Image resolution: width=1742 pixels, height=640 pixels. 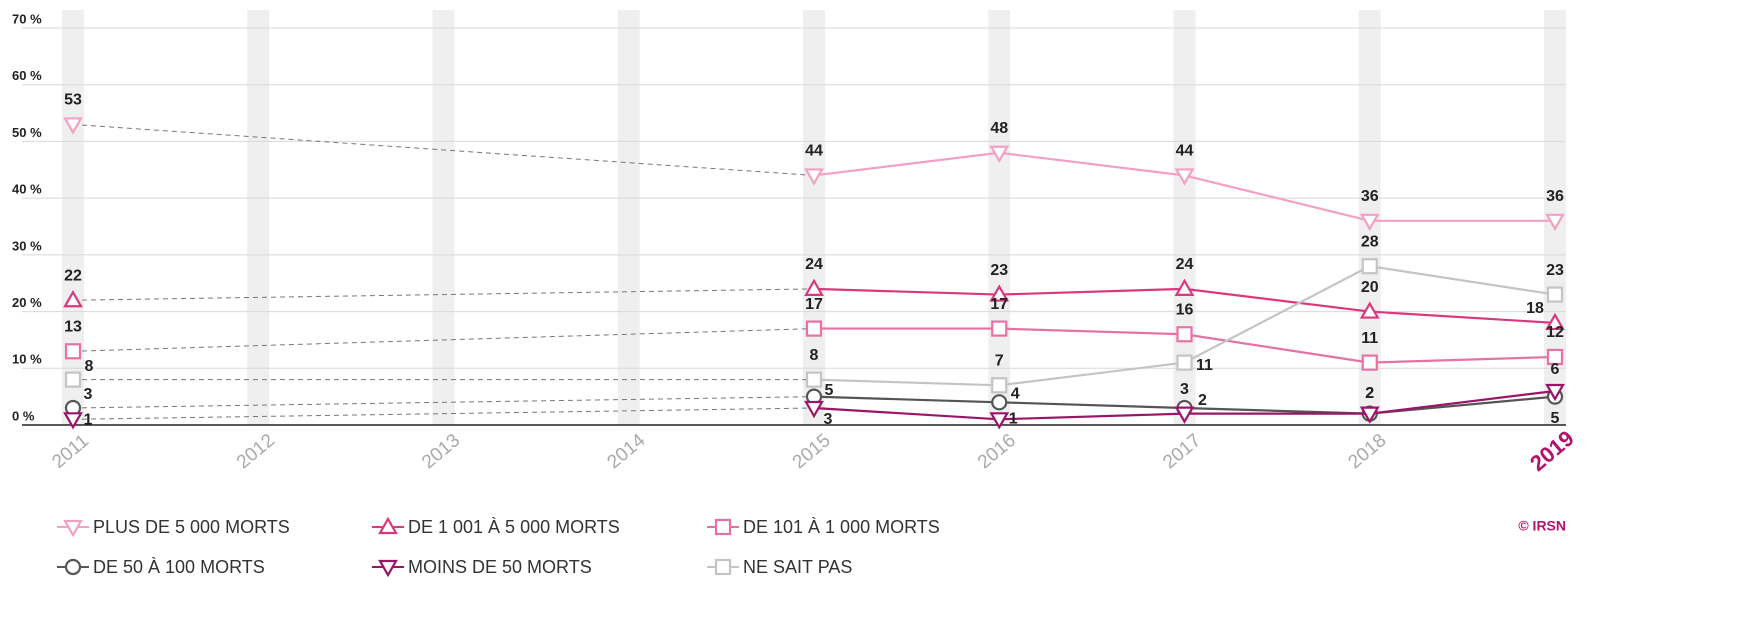 I want to click on legend-label: MOINS DE 50 MORTS, so click(x=500, y=567).